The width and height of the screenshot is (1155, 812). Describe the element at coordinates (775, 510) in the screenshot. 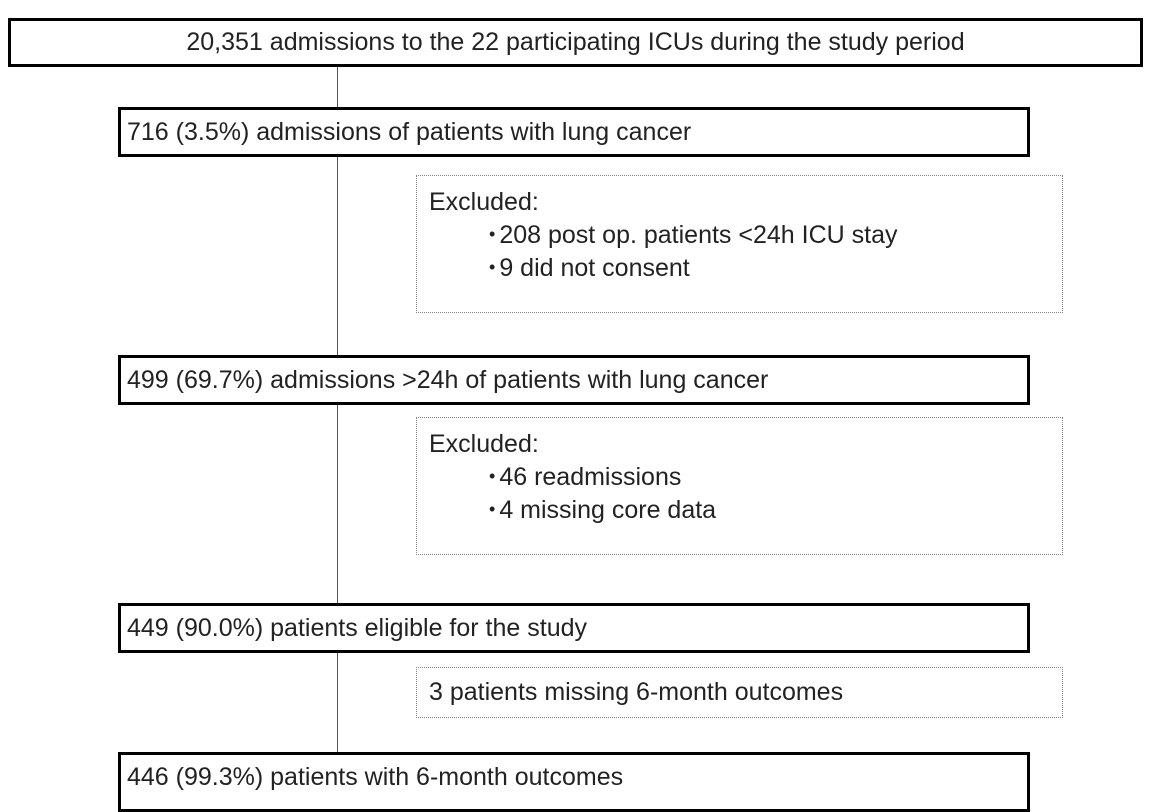

I see `exclusion-item: 4 missing core data` at that location.